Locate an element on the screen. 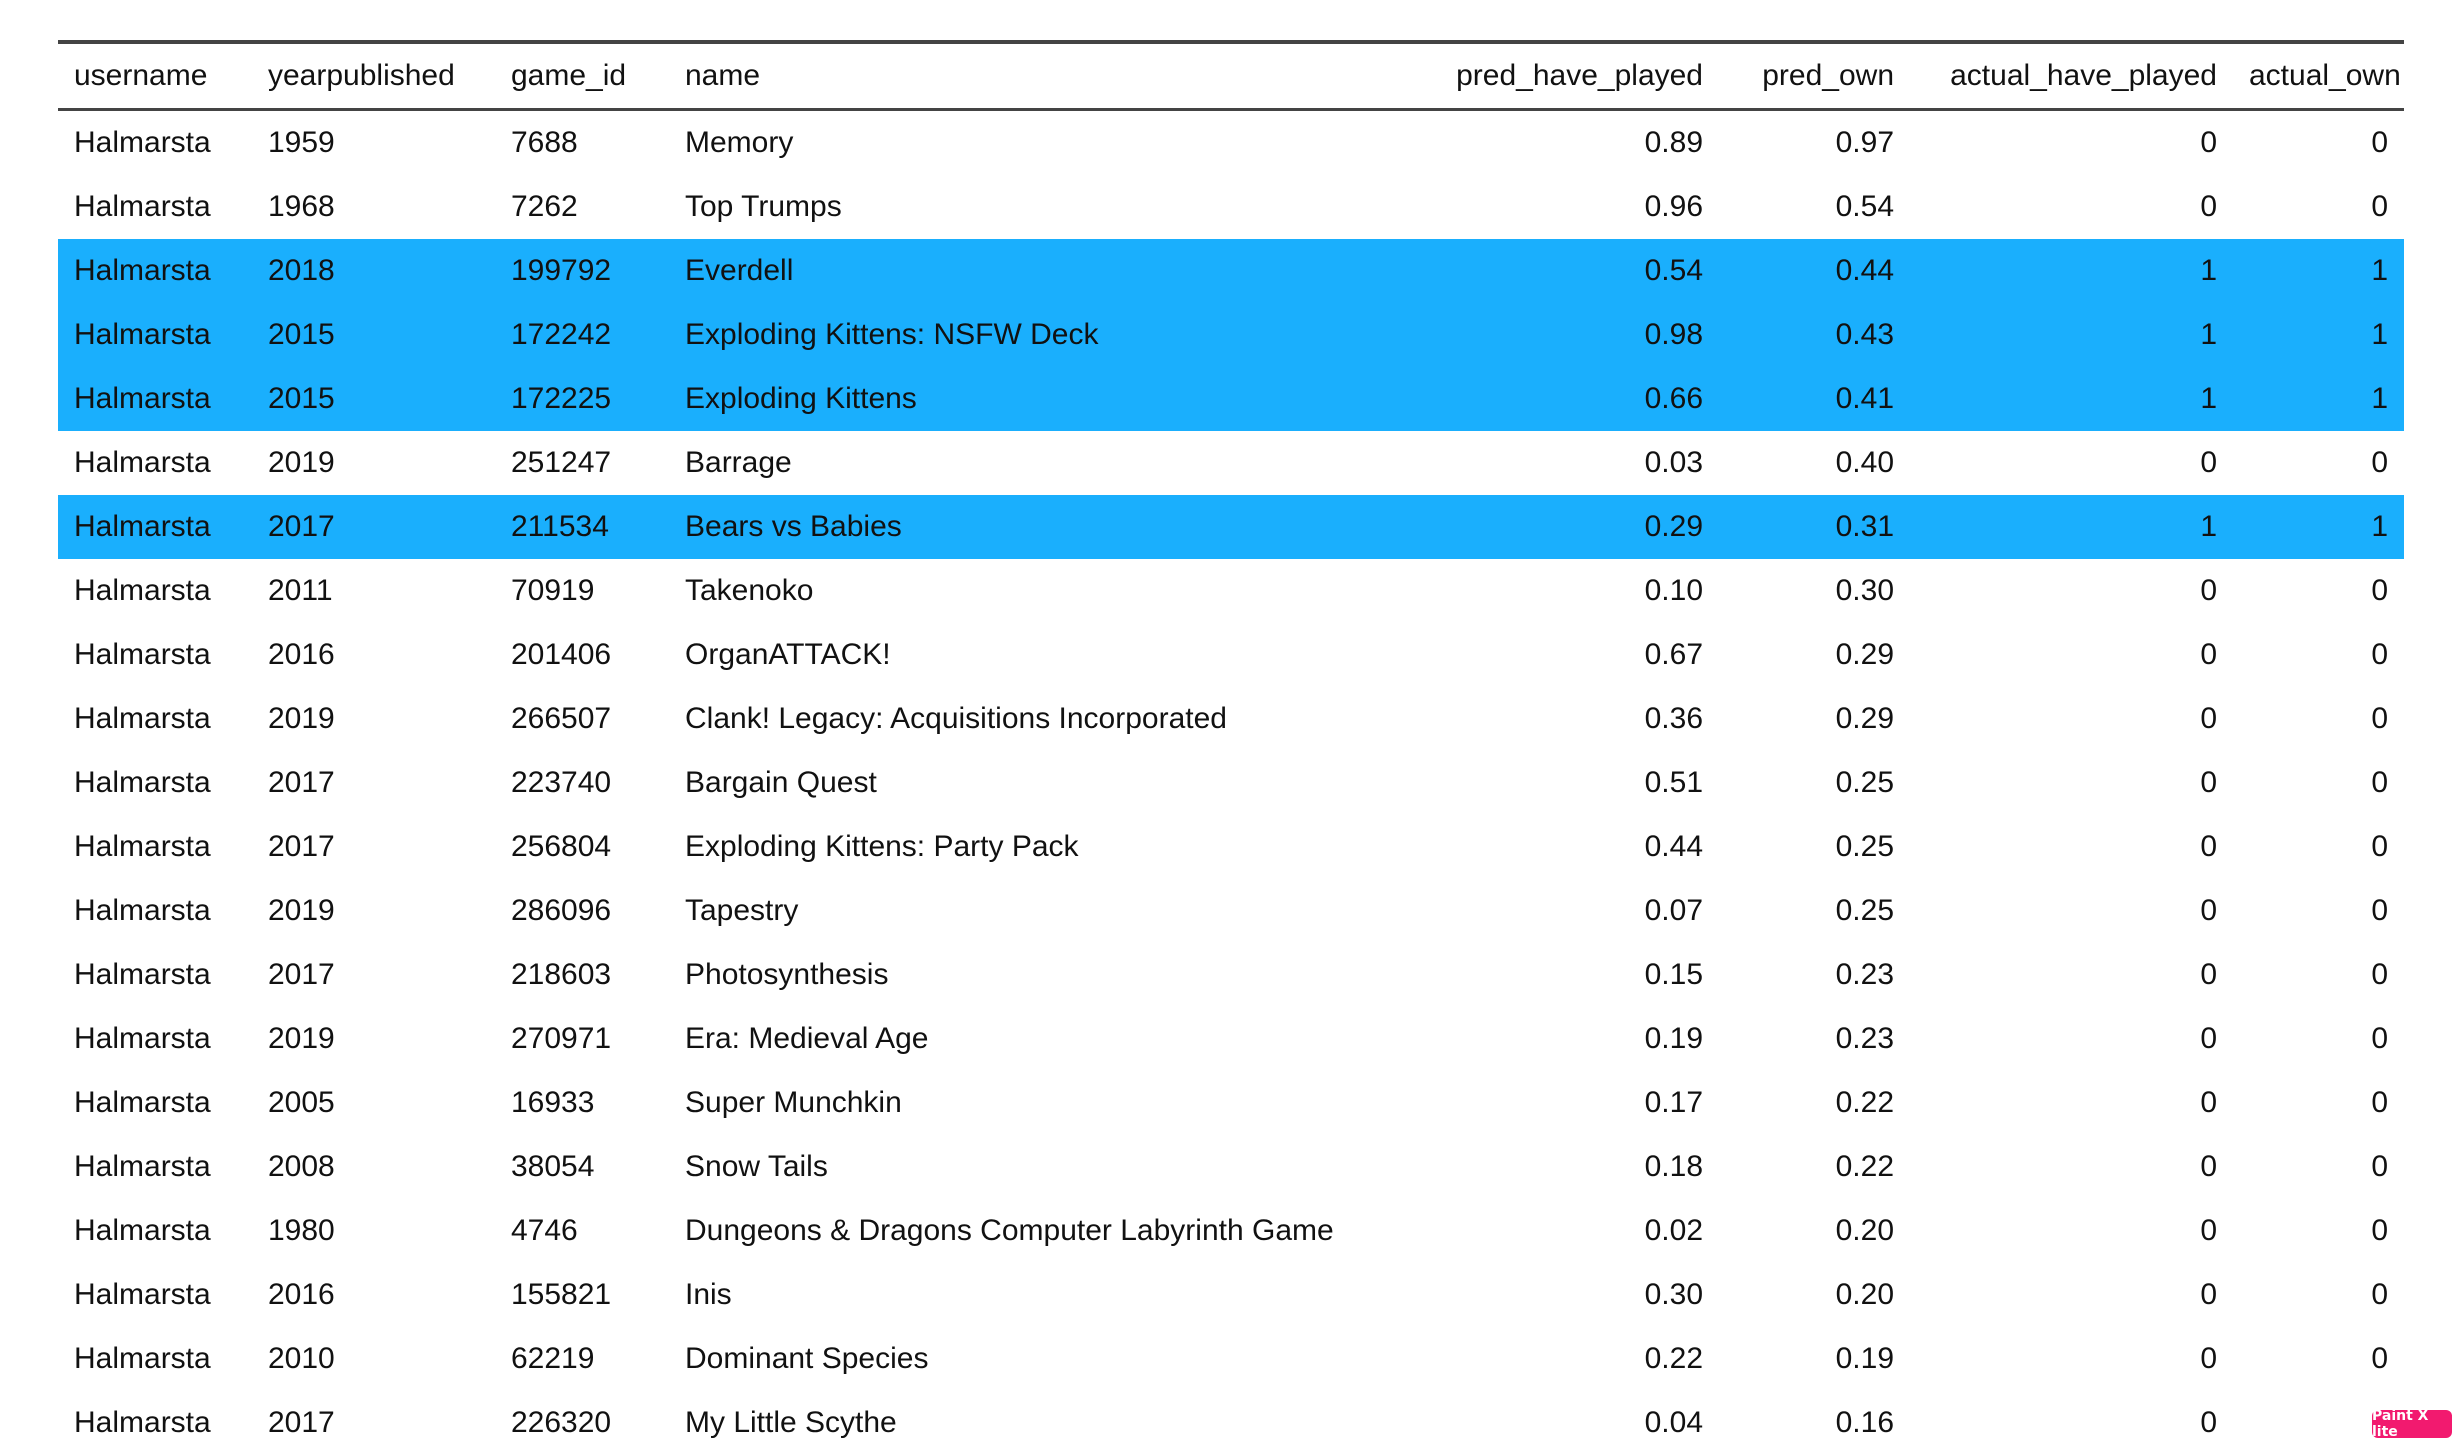 Image resolution: width=2458 pixels, height=1444 pixels. cell-game-id: 270971 is located at coordinates (561, 1038).